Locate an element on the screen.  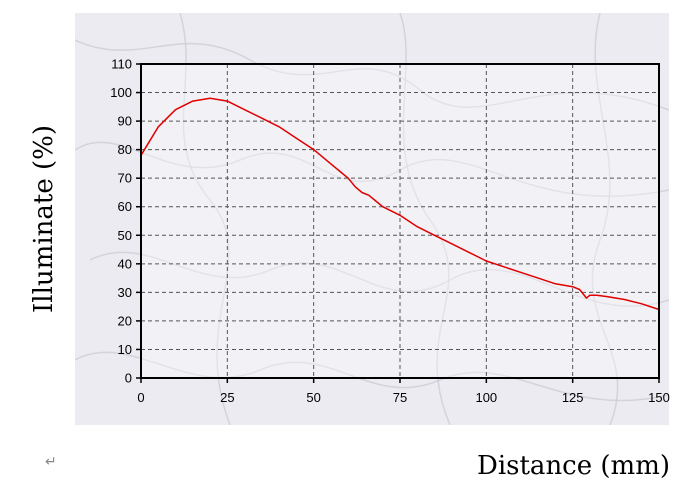
x-tick-label: 0 is located at coordinates (140, 397).